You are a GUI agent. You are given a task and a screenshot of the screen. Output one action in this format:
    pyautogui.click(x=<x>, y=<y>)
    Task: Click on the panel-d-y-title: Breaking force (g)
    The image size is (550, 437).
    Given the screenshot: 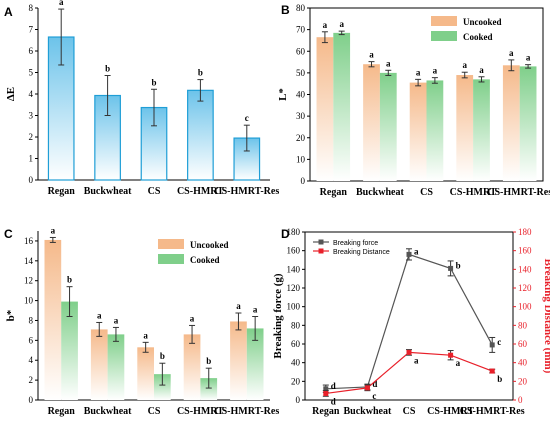 What is the action you would take?
    pyautogui.click(x=278, y=315)
    